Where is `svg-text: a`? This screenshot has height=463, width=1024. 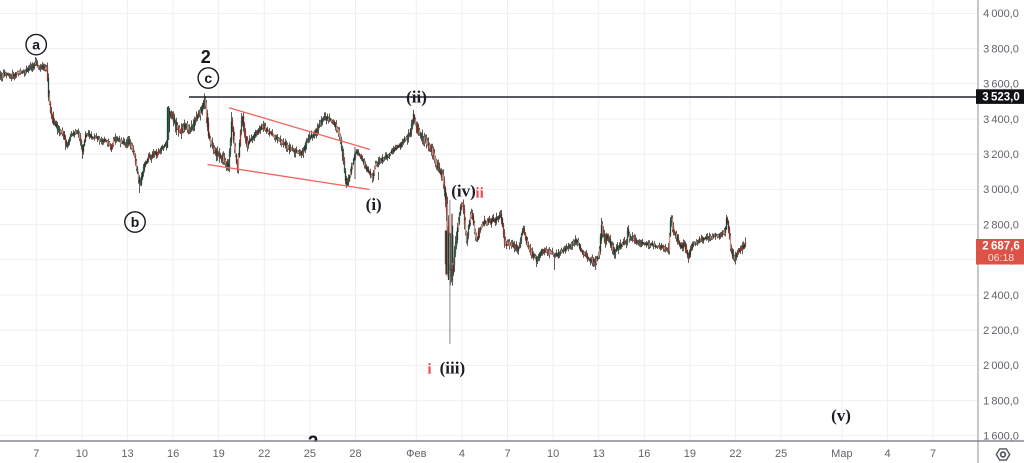
svg-text: a is located at coordinates (36, 45).